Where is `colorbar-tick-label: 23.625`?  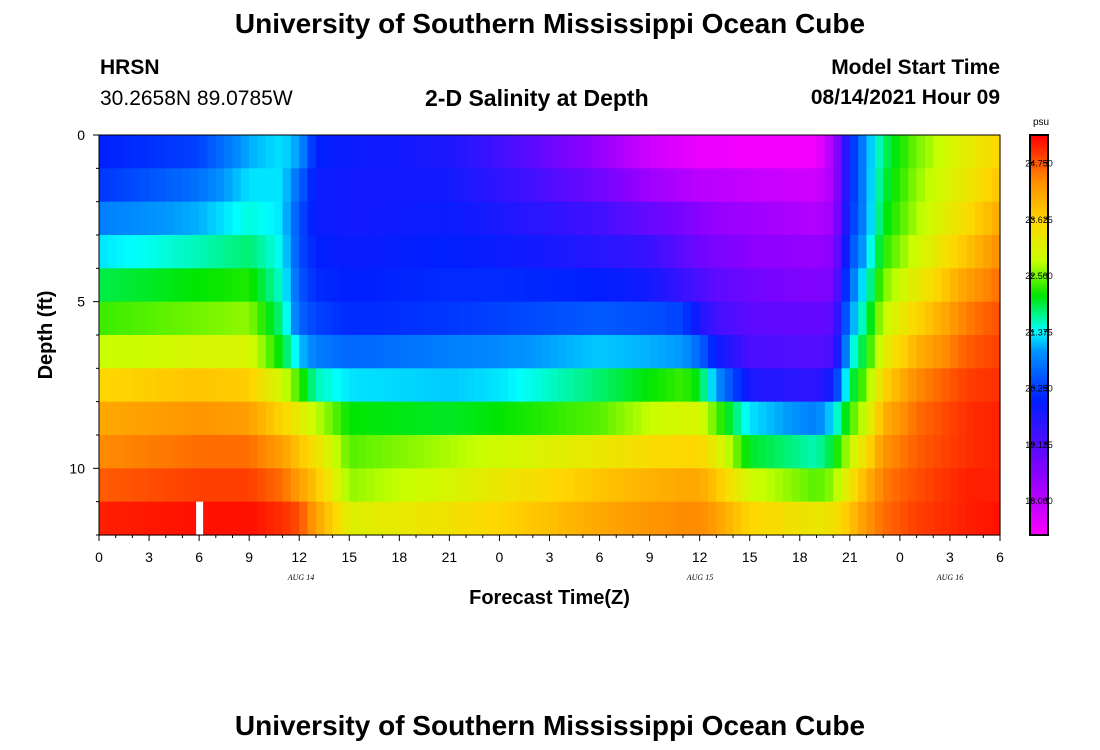 colorbar-tick-label: 23.625 is located at coordinates (1039, 220).